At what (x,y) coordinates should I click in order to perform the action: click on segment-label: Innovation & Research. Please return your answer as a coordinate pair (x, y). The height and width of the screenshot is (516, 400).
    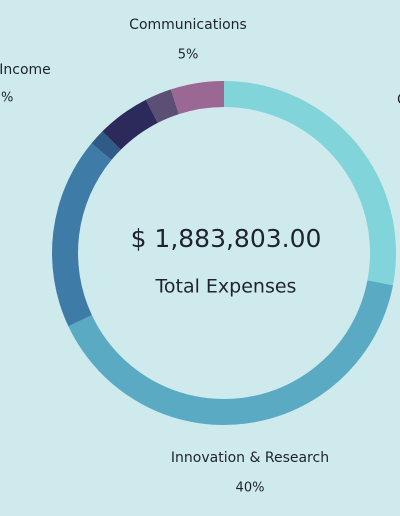
    Looking at the image, I should click on (250, 458).